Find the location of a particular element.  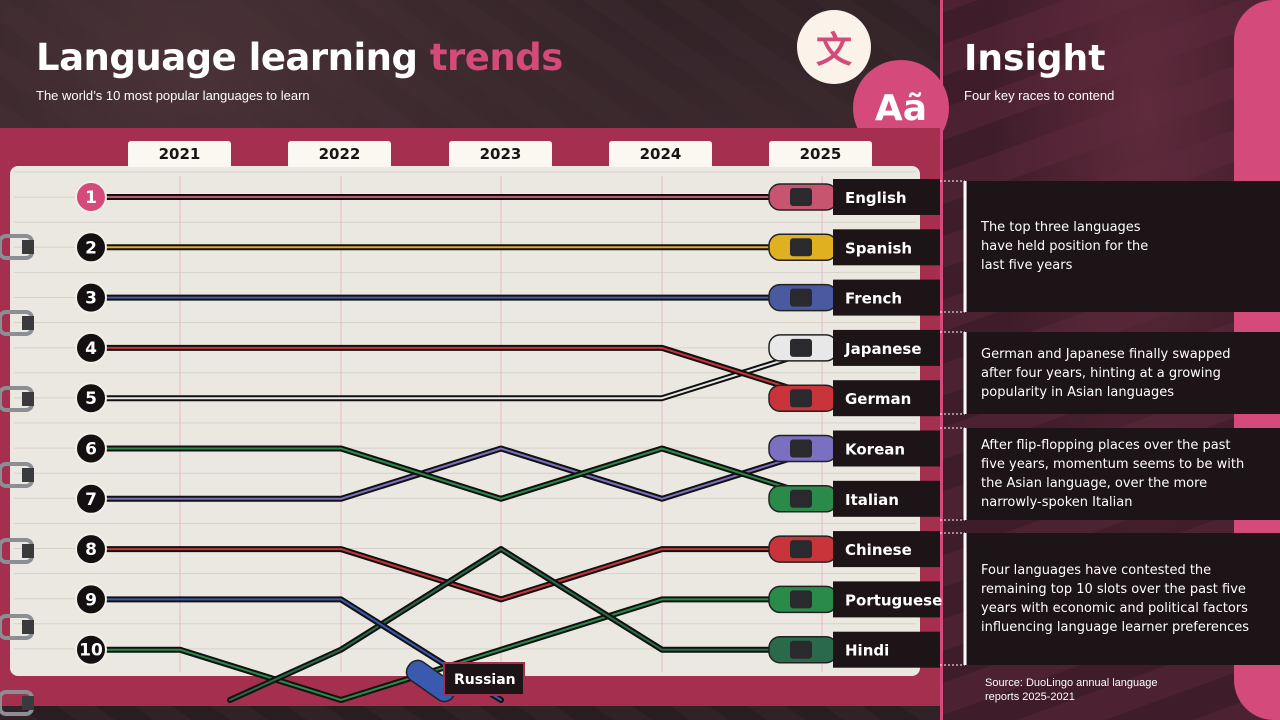

end-label-hindi: Hindi is located at coordinates (867, 651).